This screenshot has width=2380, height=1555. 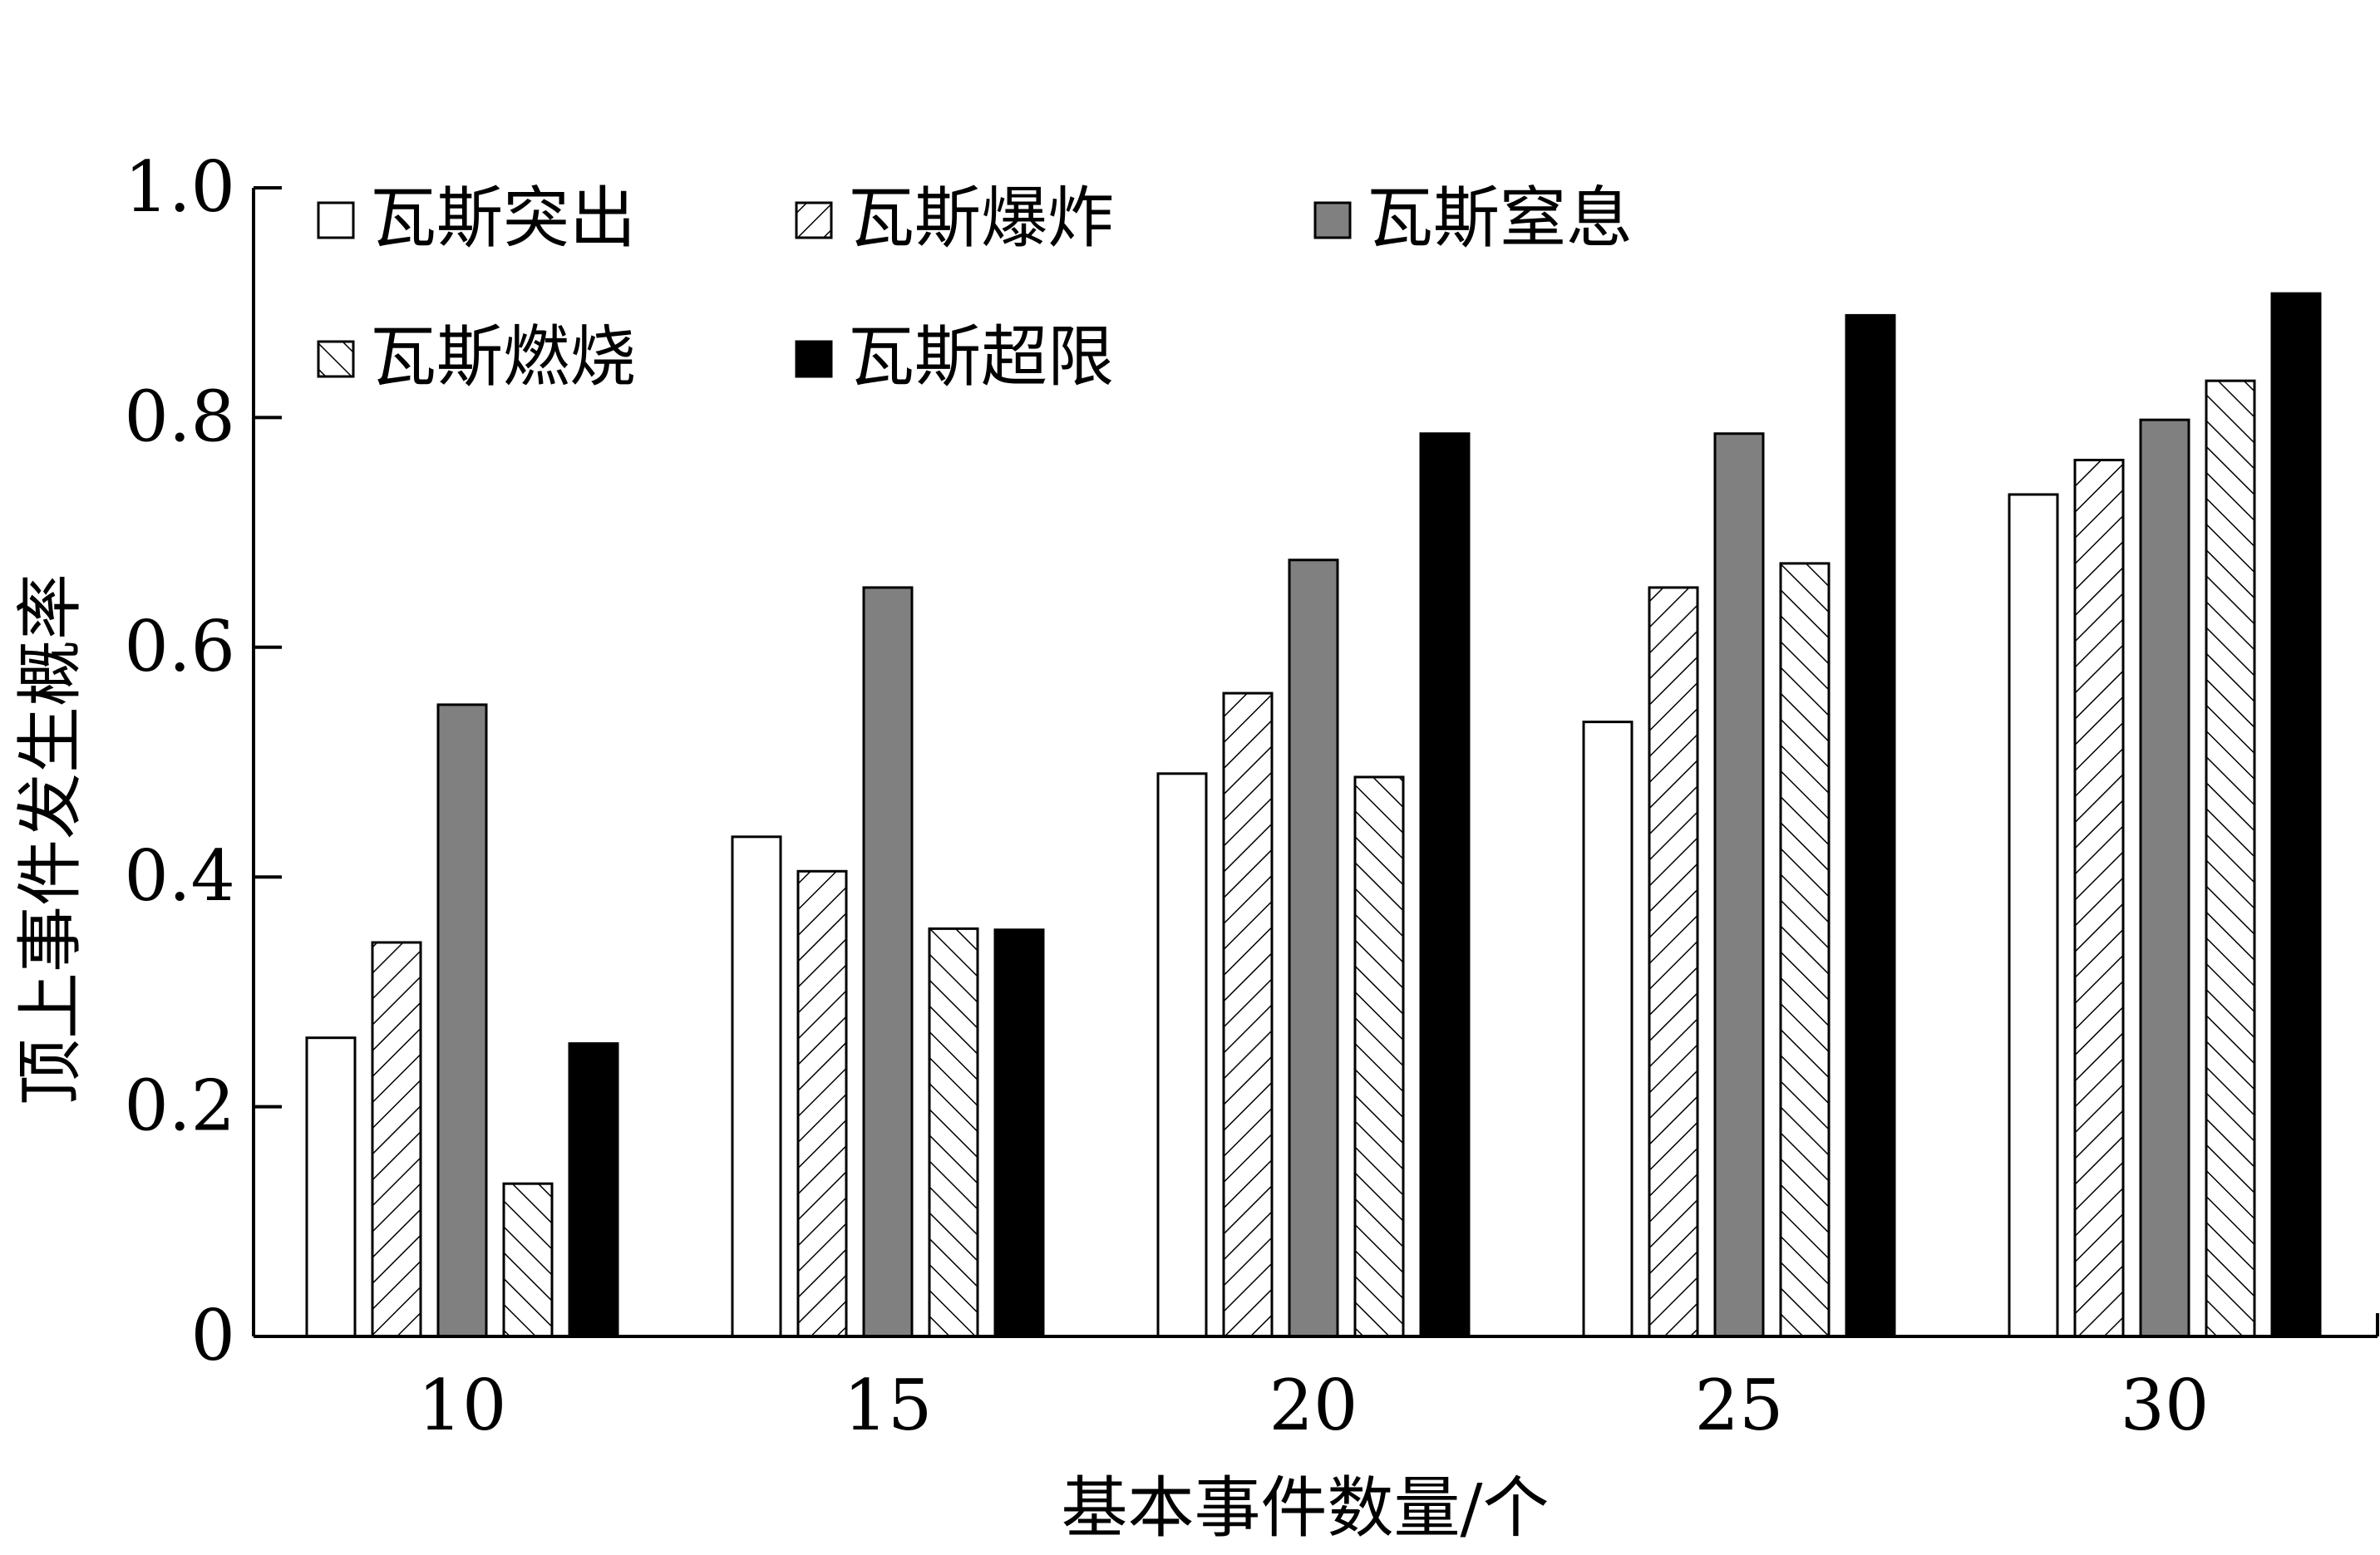 What do you see at coordinates (1805, 950) in the screenshot?
I see `bar-25-瓦斯燃烧` at bounding box center [1805, 950].